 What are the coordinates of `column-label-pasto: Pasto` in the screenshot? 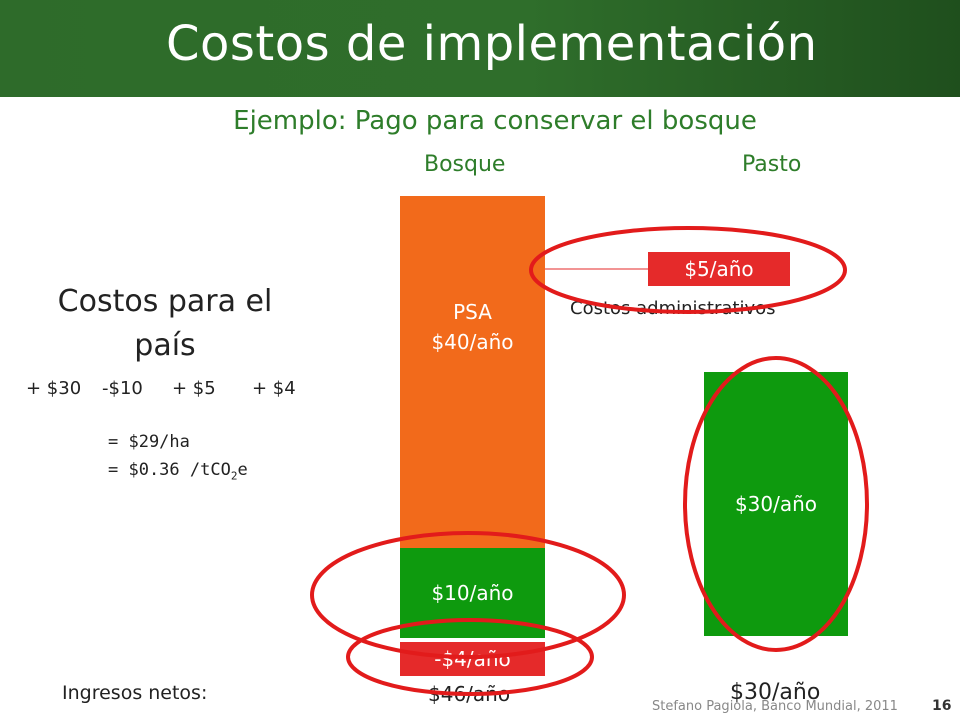 It's located at (772, 164).